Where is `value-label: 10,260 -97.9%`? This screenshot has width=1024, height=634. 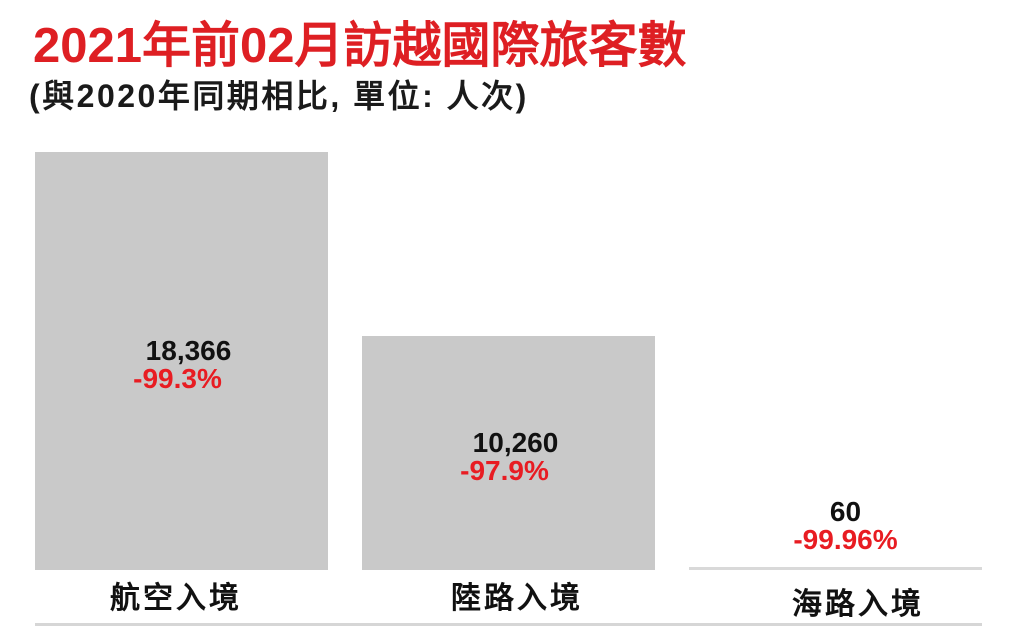
value-label: 10,260 -97.9% is located at coordinates (508, 457).